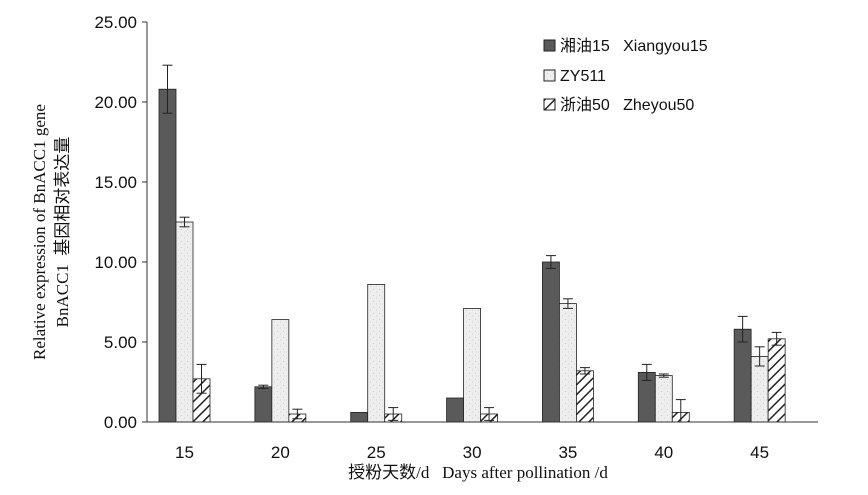 This screenshot has height=495, width=868. What do you see at coordinates (115, 22) in the screenshot?
I see `y-tick-label: 25.00` at bounding box center [115, 22].